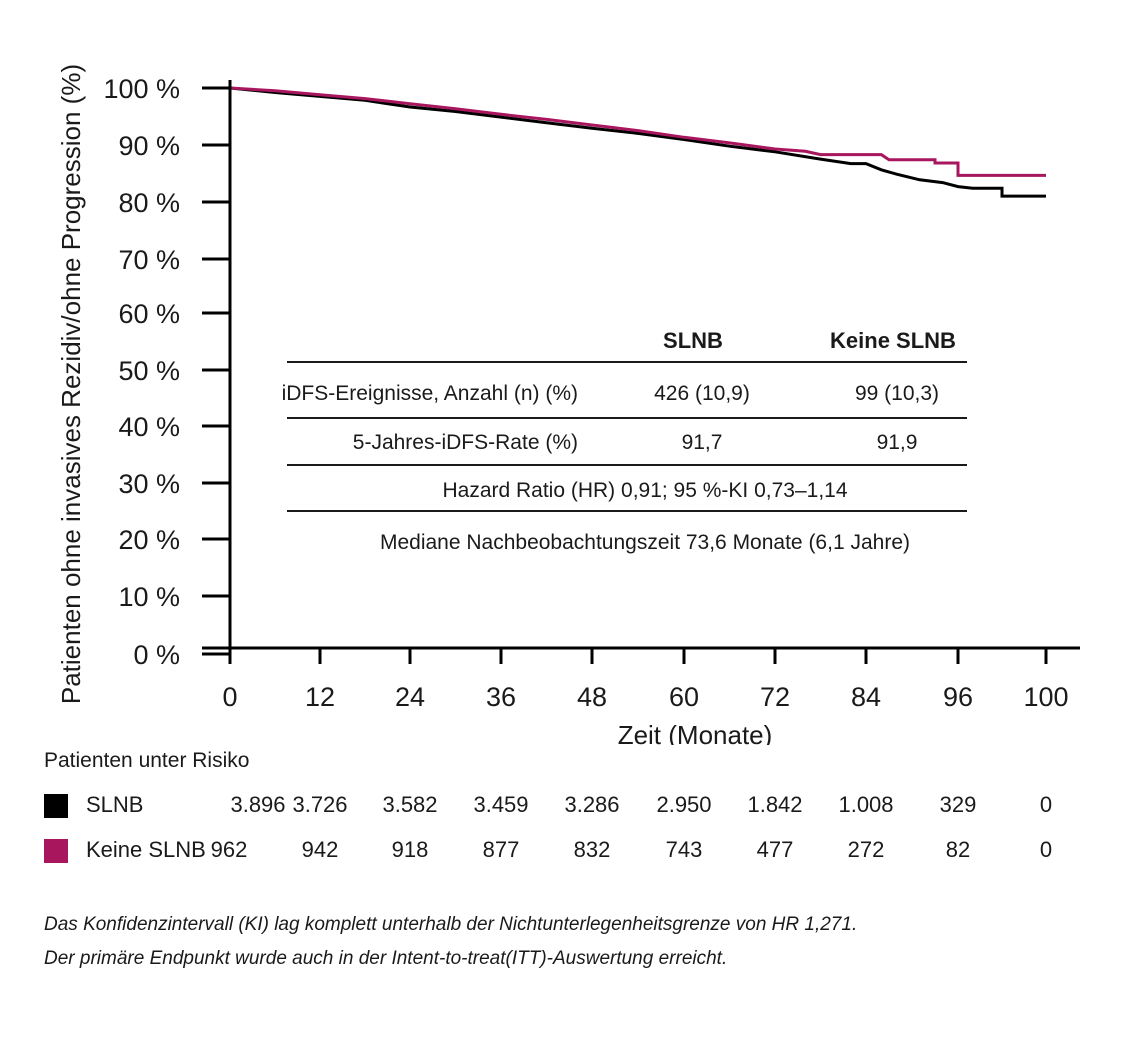 This screenshot has width=1140, height=1044. I want to click on y-tick-label: 50 %, so click(149, 371).